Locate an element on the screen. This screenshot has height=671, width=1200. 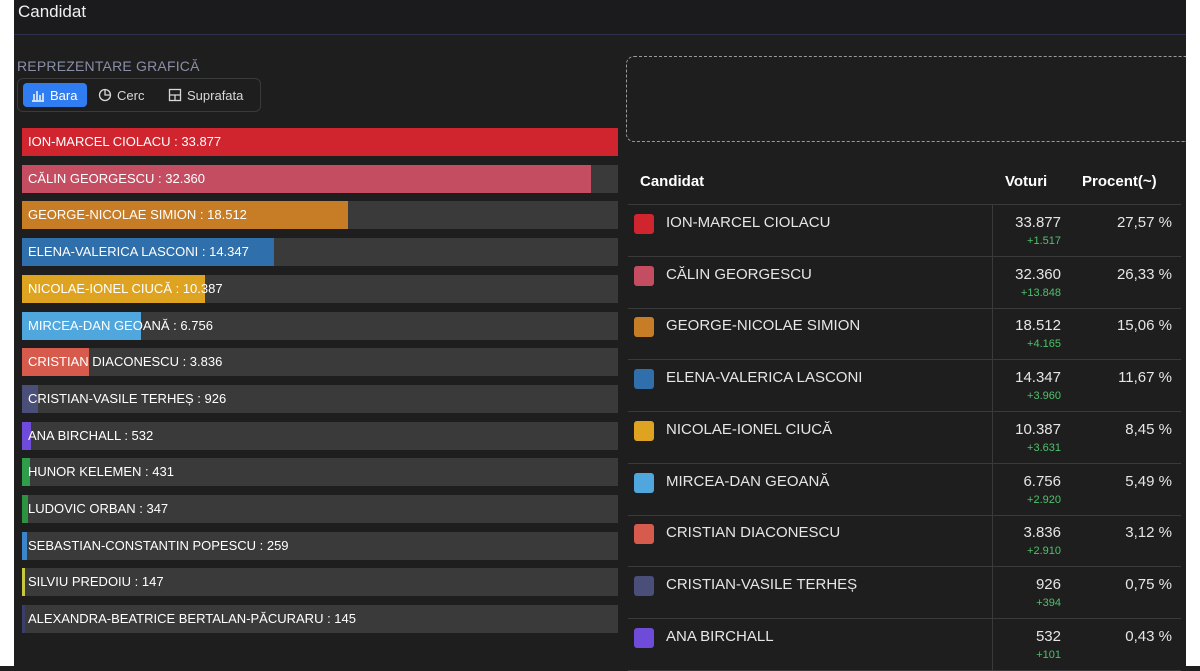
table-row: CRISTIAN DIACONESCU 3.836 +2.910 3,12 % is located at coordinates (904, 541).